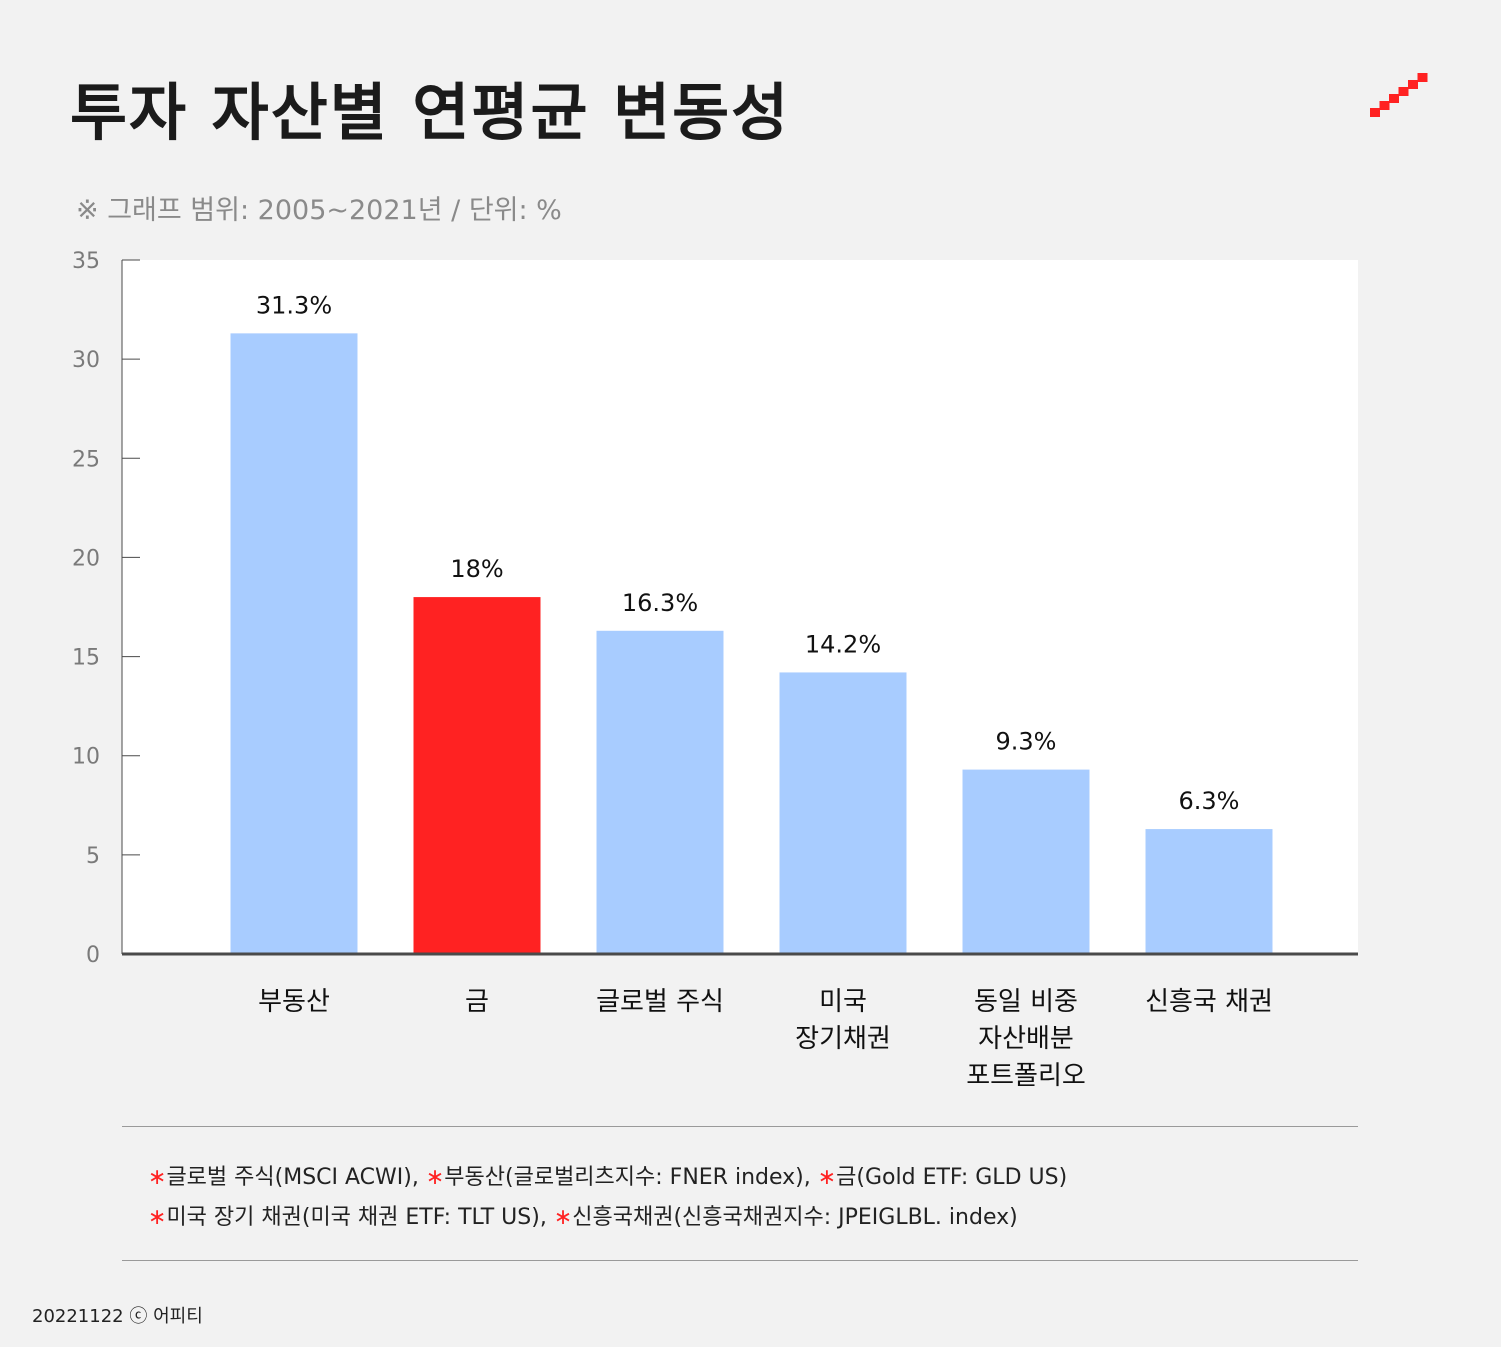 This screenshot has width=1501, height=1347. What do you see at coordinates (740, 1260) in the screenshot?
I see `notes-bottom-divider` at bounding box center [740, 1260].